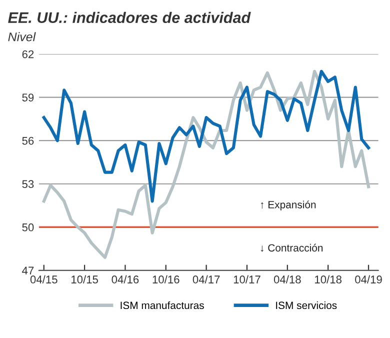 This screenshot has height=338, width=390. I want to click on x-tick-label: 04/19, so click(368, 279).